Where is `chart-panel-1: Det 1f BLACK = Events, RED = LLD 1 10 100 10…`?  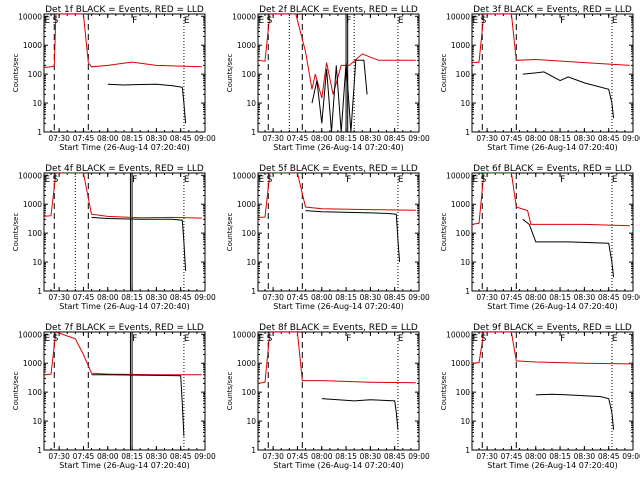
chart-panel-1: Det 1f BLACK = Events, RED = LLD 1 10 100 10… is located at coordinates (114, 78).